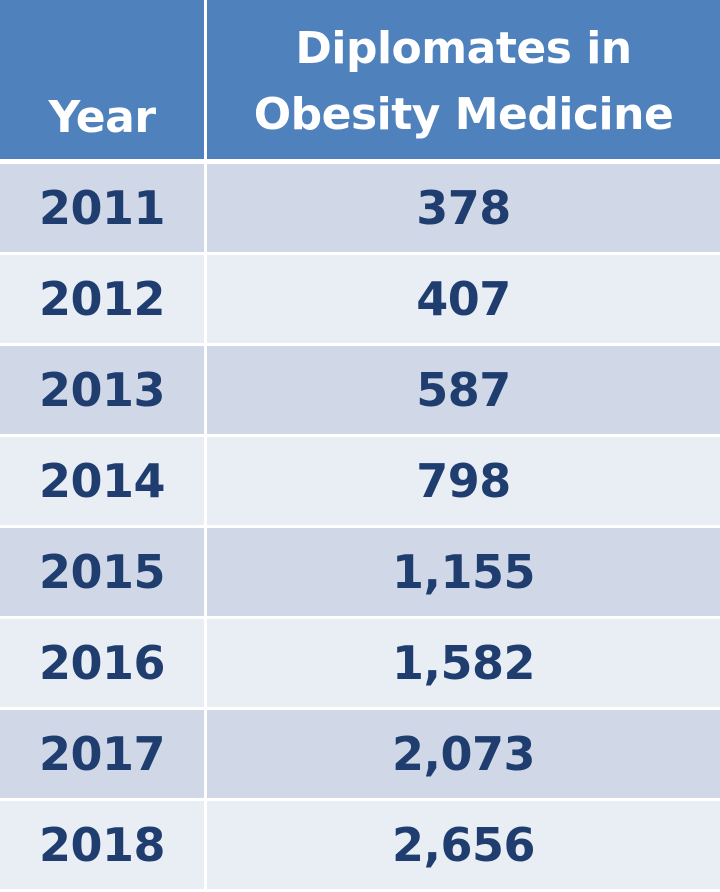 The image size is (720, 892). What do you see at coordinates (360, 208) in the screenshot?
I see `table-row: 2011 378` at bounding box center [360, 208].